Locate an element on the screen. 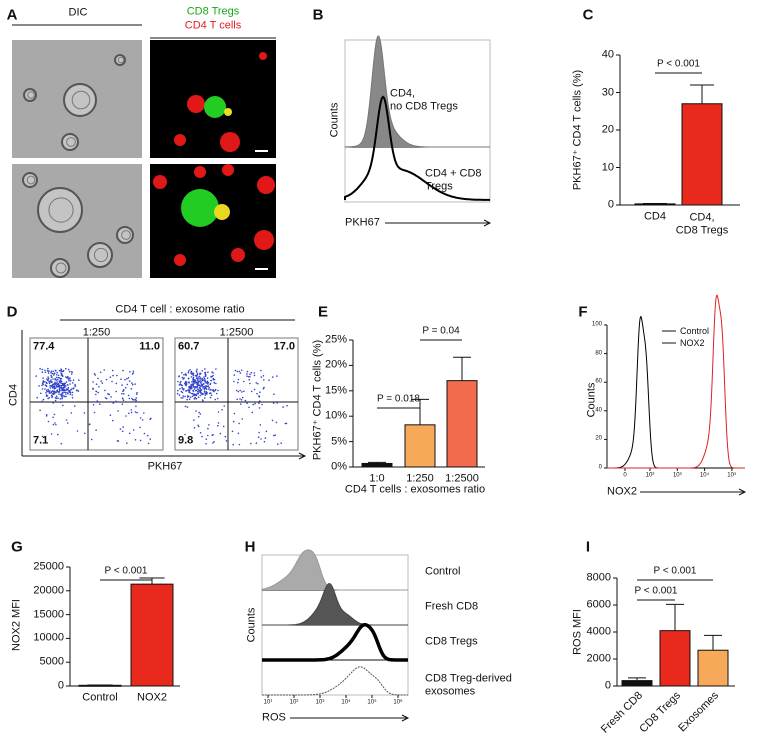  row-label: Fresh CD8 is located at coordinates (452, 606).